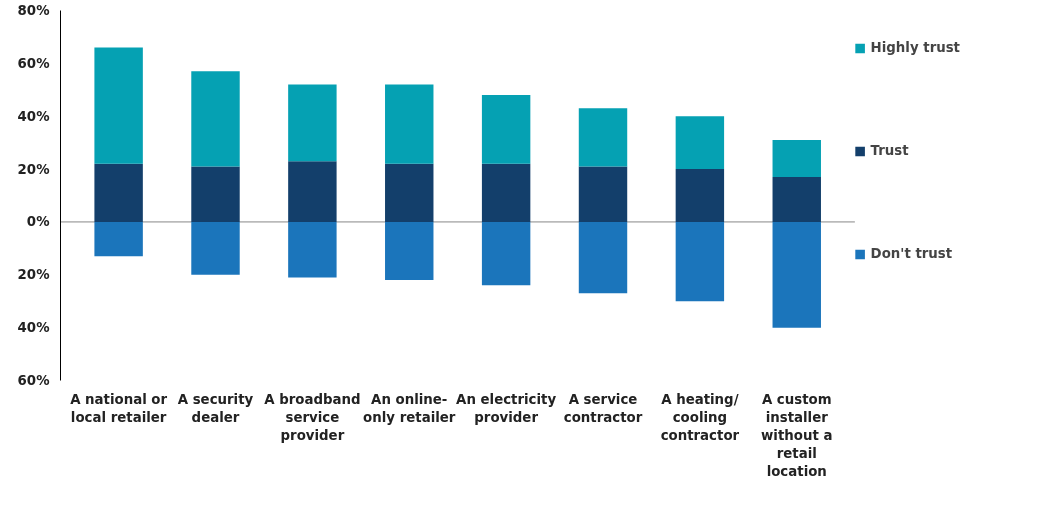  What do you see at coordinates (915, 47) in the screenshot?
I see `legend-label: Highly trust` at bounding box center [915, 47].